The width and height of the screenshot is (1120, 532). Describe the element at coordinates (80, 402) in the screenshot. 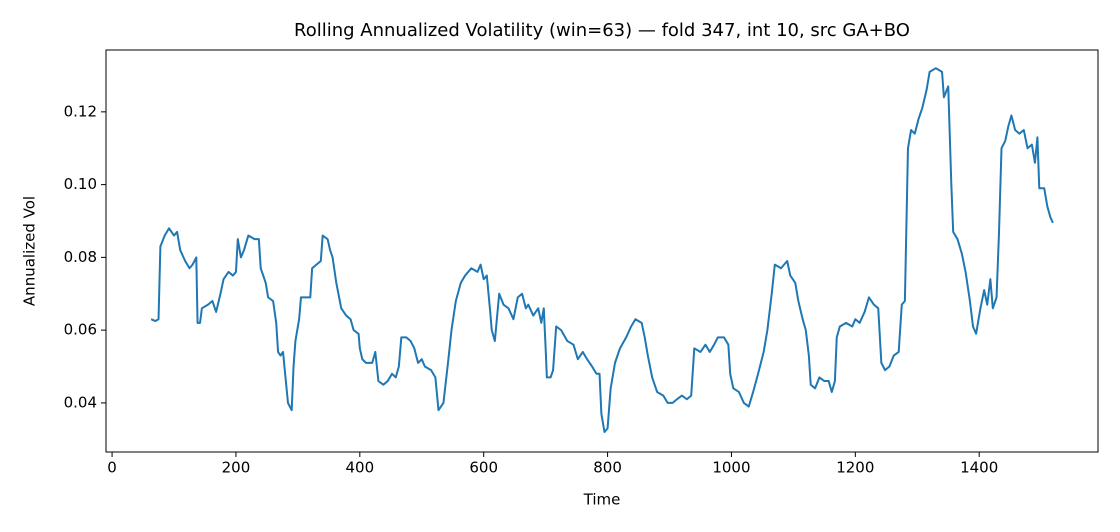

I see `y-tick-label: 0.04` at that location.